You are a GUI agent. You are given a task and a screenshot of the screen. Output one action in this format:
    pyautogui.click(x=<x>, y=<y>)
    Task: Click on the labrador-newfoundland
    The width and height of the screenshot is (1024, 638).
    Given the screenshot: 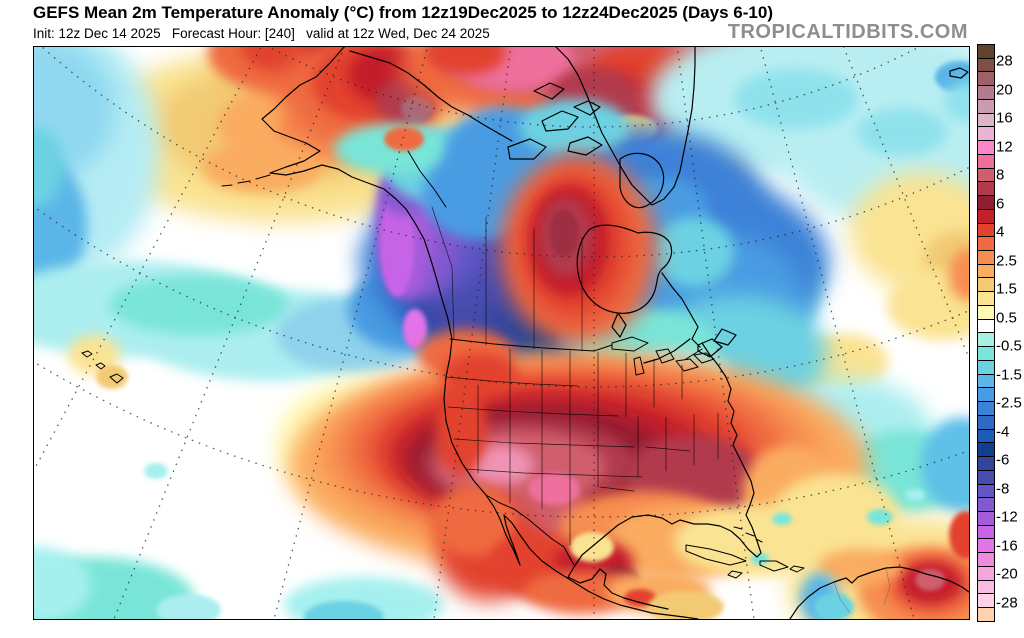 What is the action you would take?
    pyautogui.click(x=683, y=318)
    